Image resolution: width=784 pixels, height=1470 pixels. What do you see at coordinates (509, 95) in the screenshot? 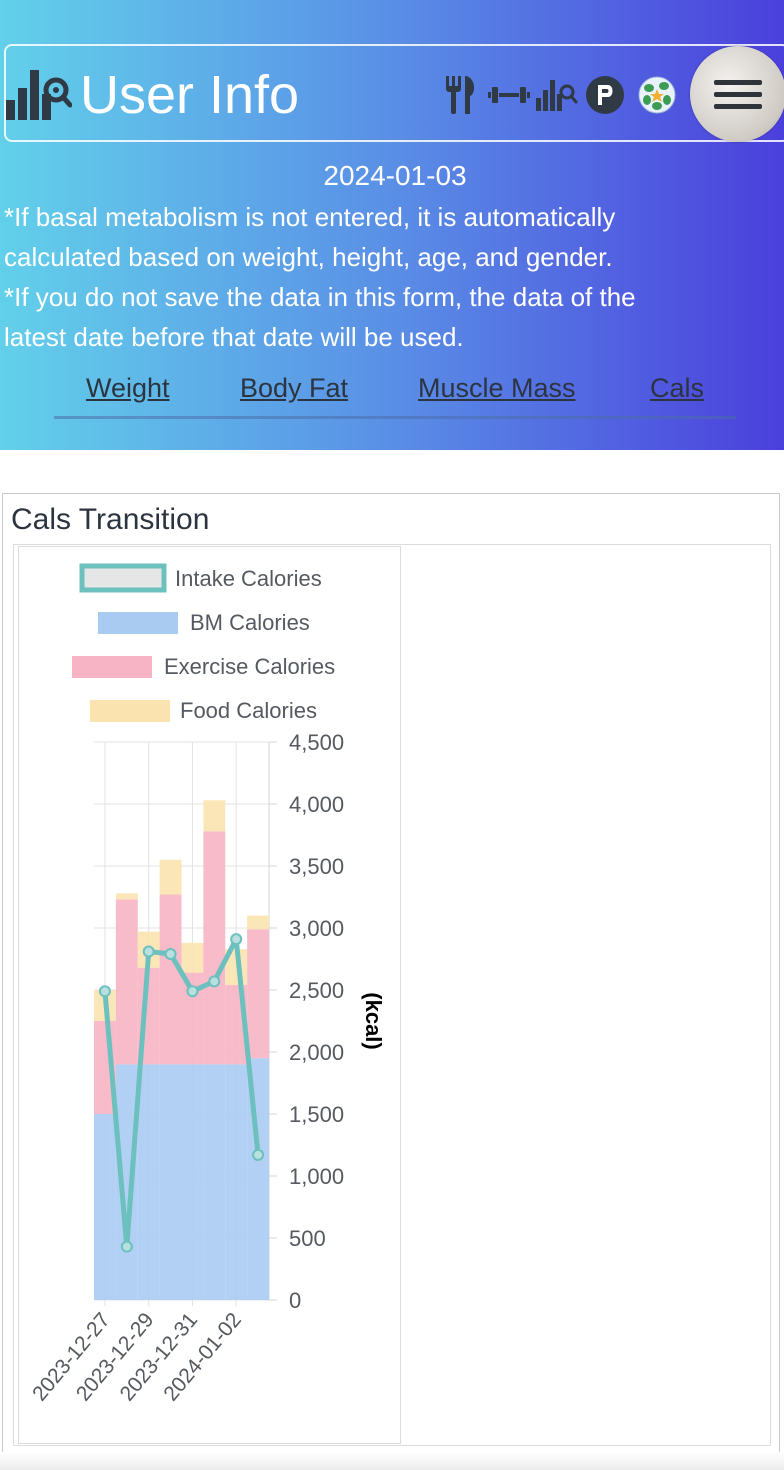
I see `dumbbell-icon` at bounding box center [509, 95].